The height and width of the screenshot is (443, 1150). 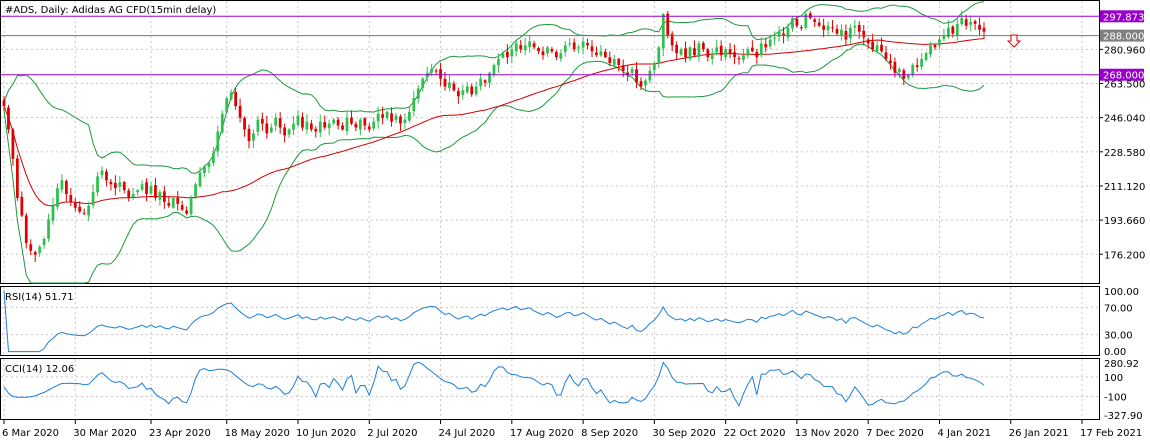 I want to click on cci-tick-label: -100, so click(x=1115, y=398).